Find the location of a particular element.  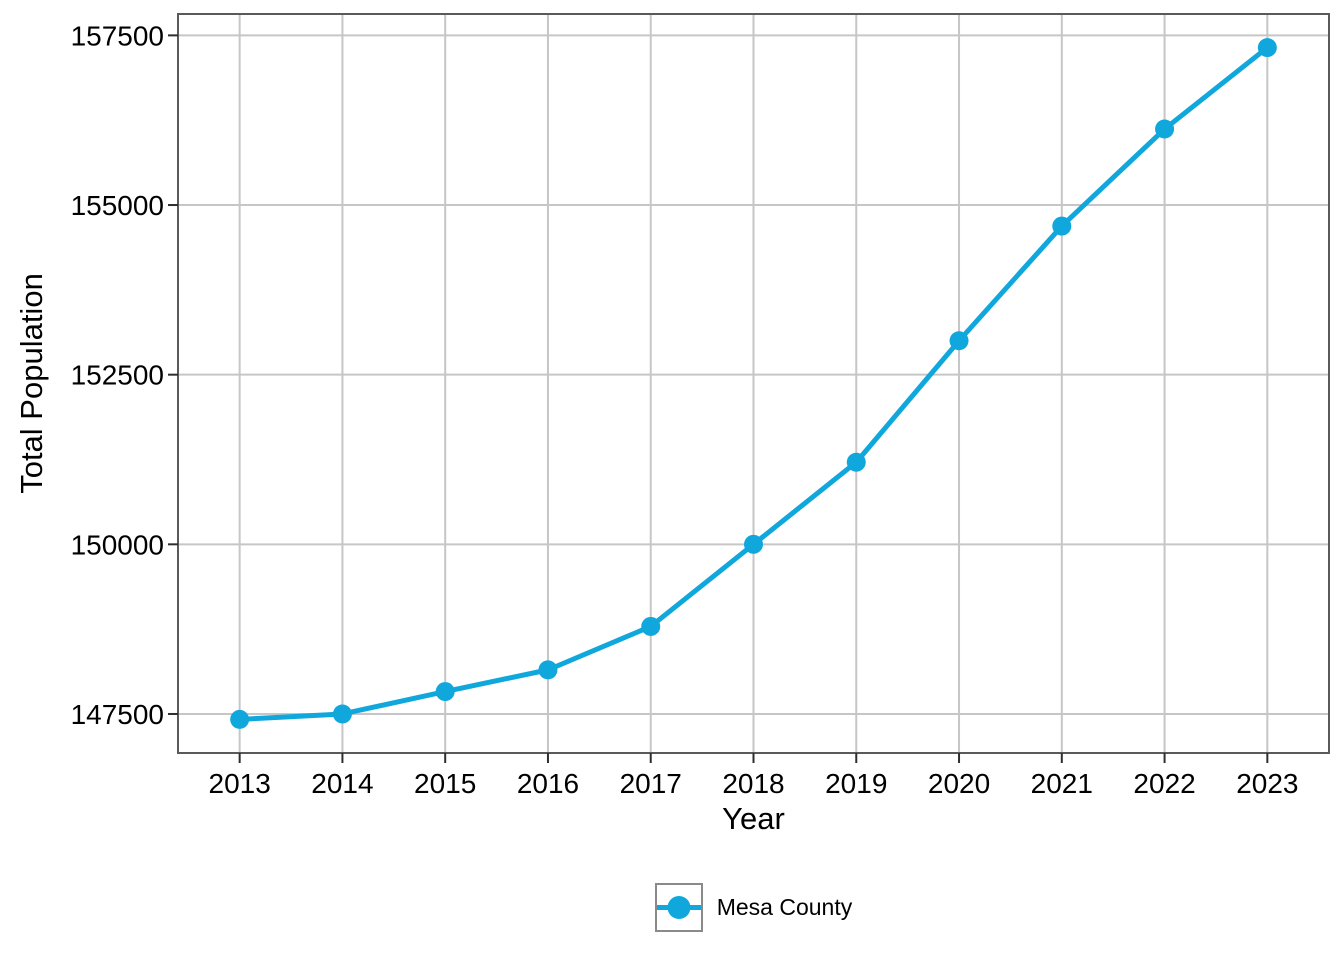

x-tick-label: 2018 is located at coordinates (753, 783).